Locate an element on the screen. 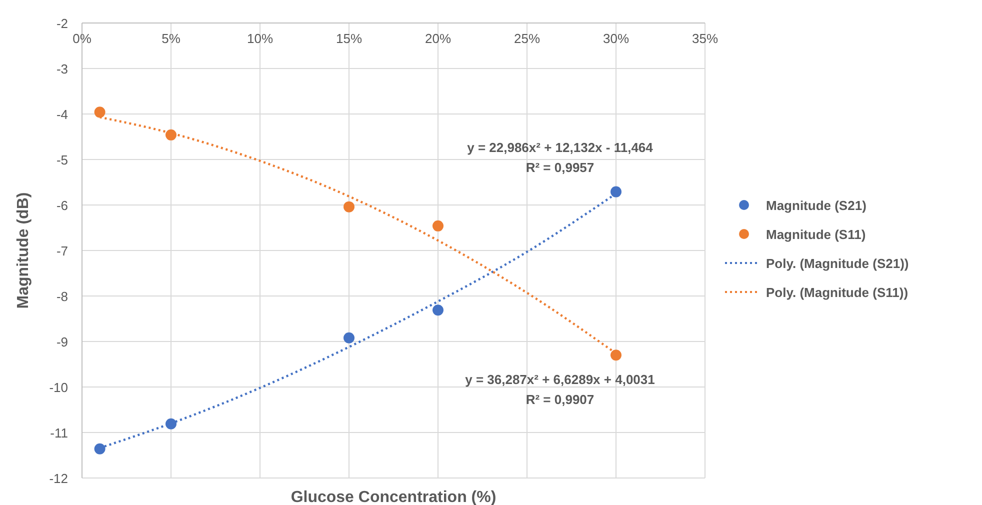 The image size is (982, 505). x-tick-label: 0% is located at coordinates (82, 38).